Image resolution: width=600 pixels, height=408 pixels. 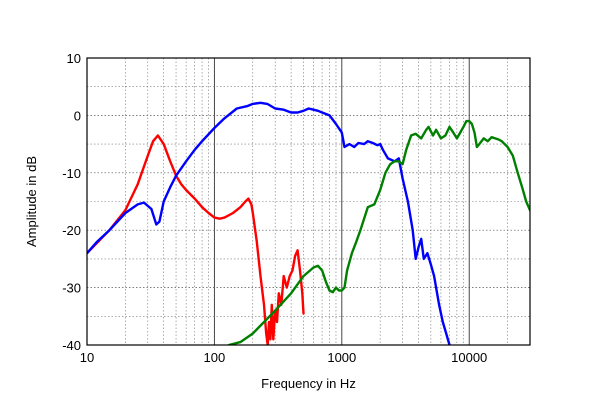 I want to click on x-tick-label: 10000, so click(x=469, y=357).